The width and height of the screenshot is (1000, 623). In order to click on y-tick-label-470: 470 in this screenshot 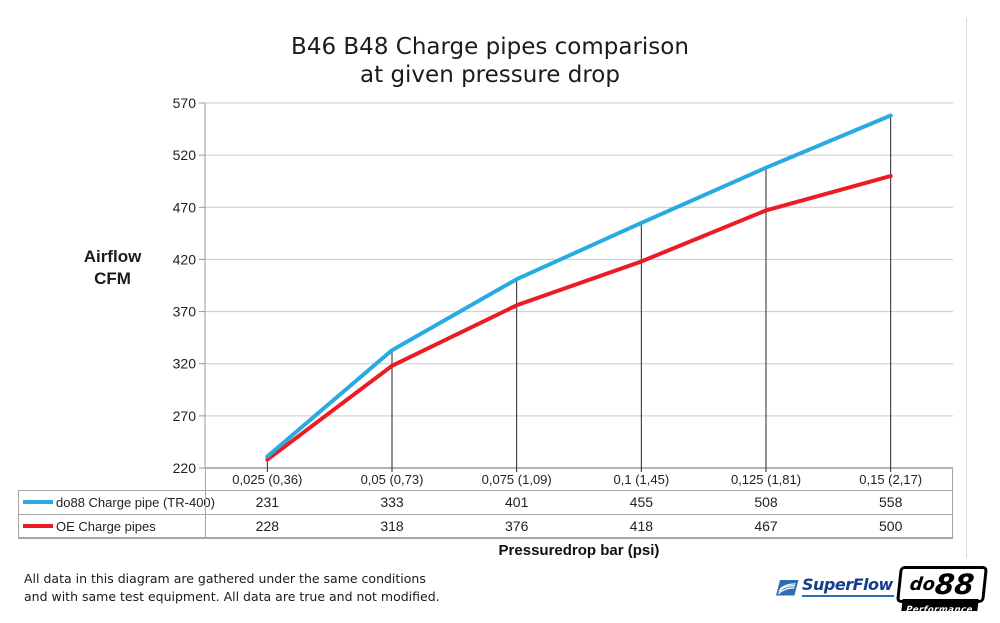, I will do `click(185, 207)`.